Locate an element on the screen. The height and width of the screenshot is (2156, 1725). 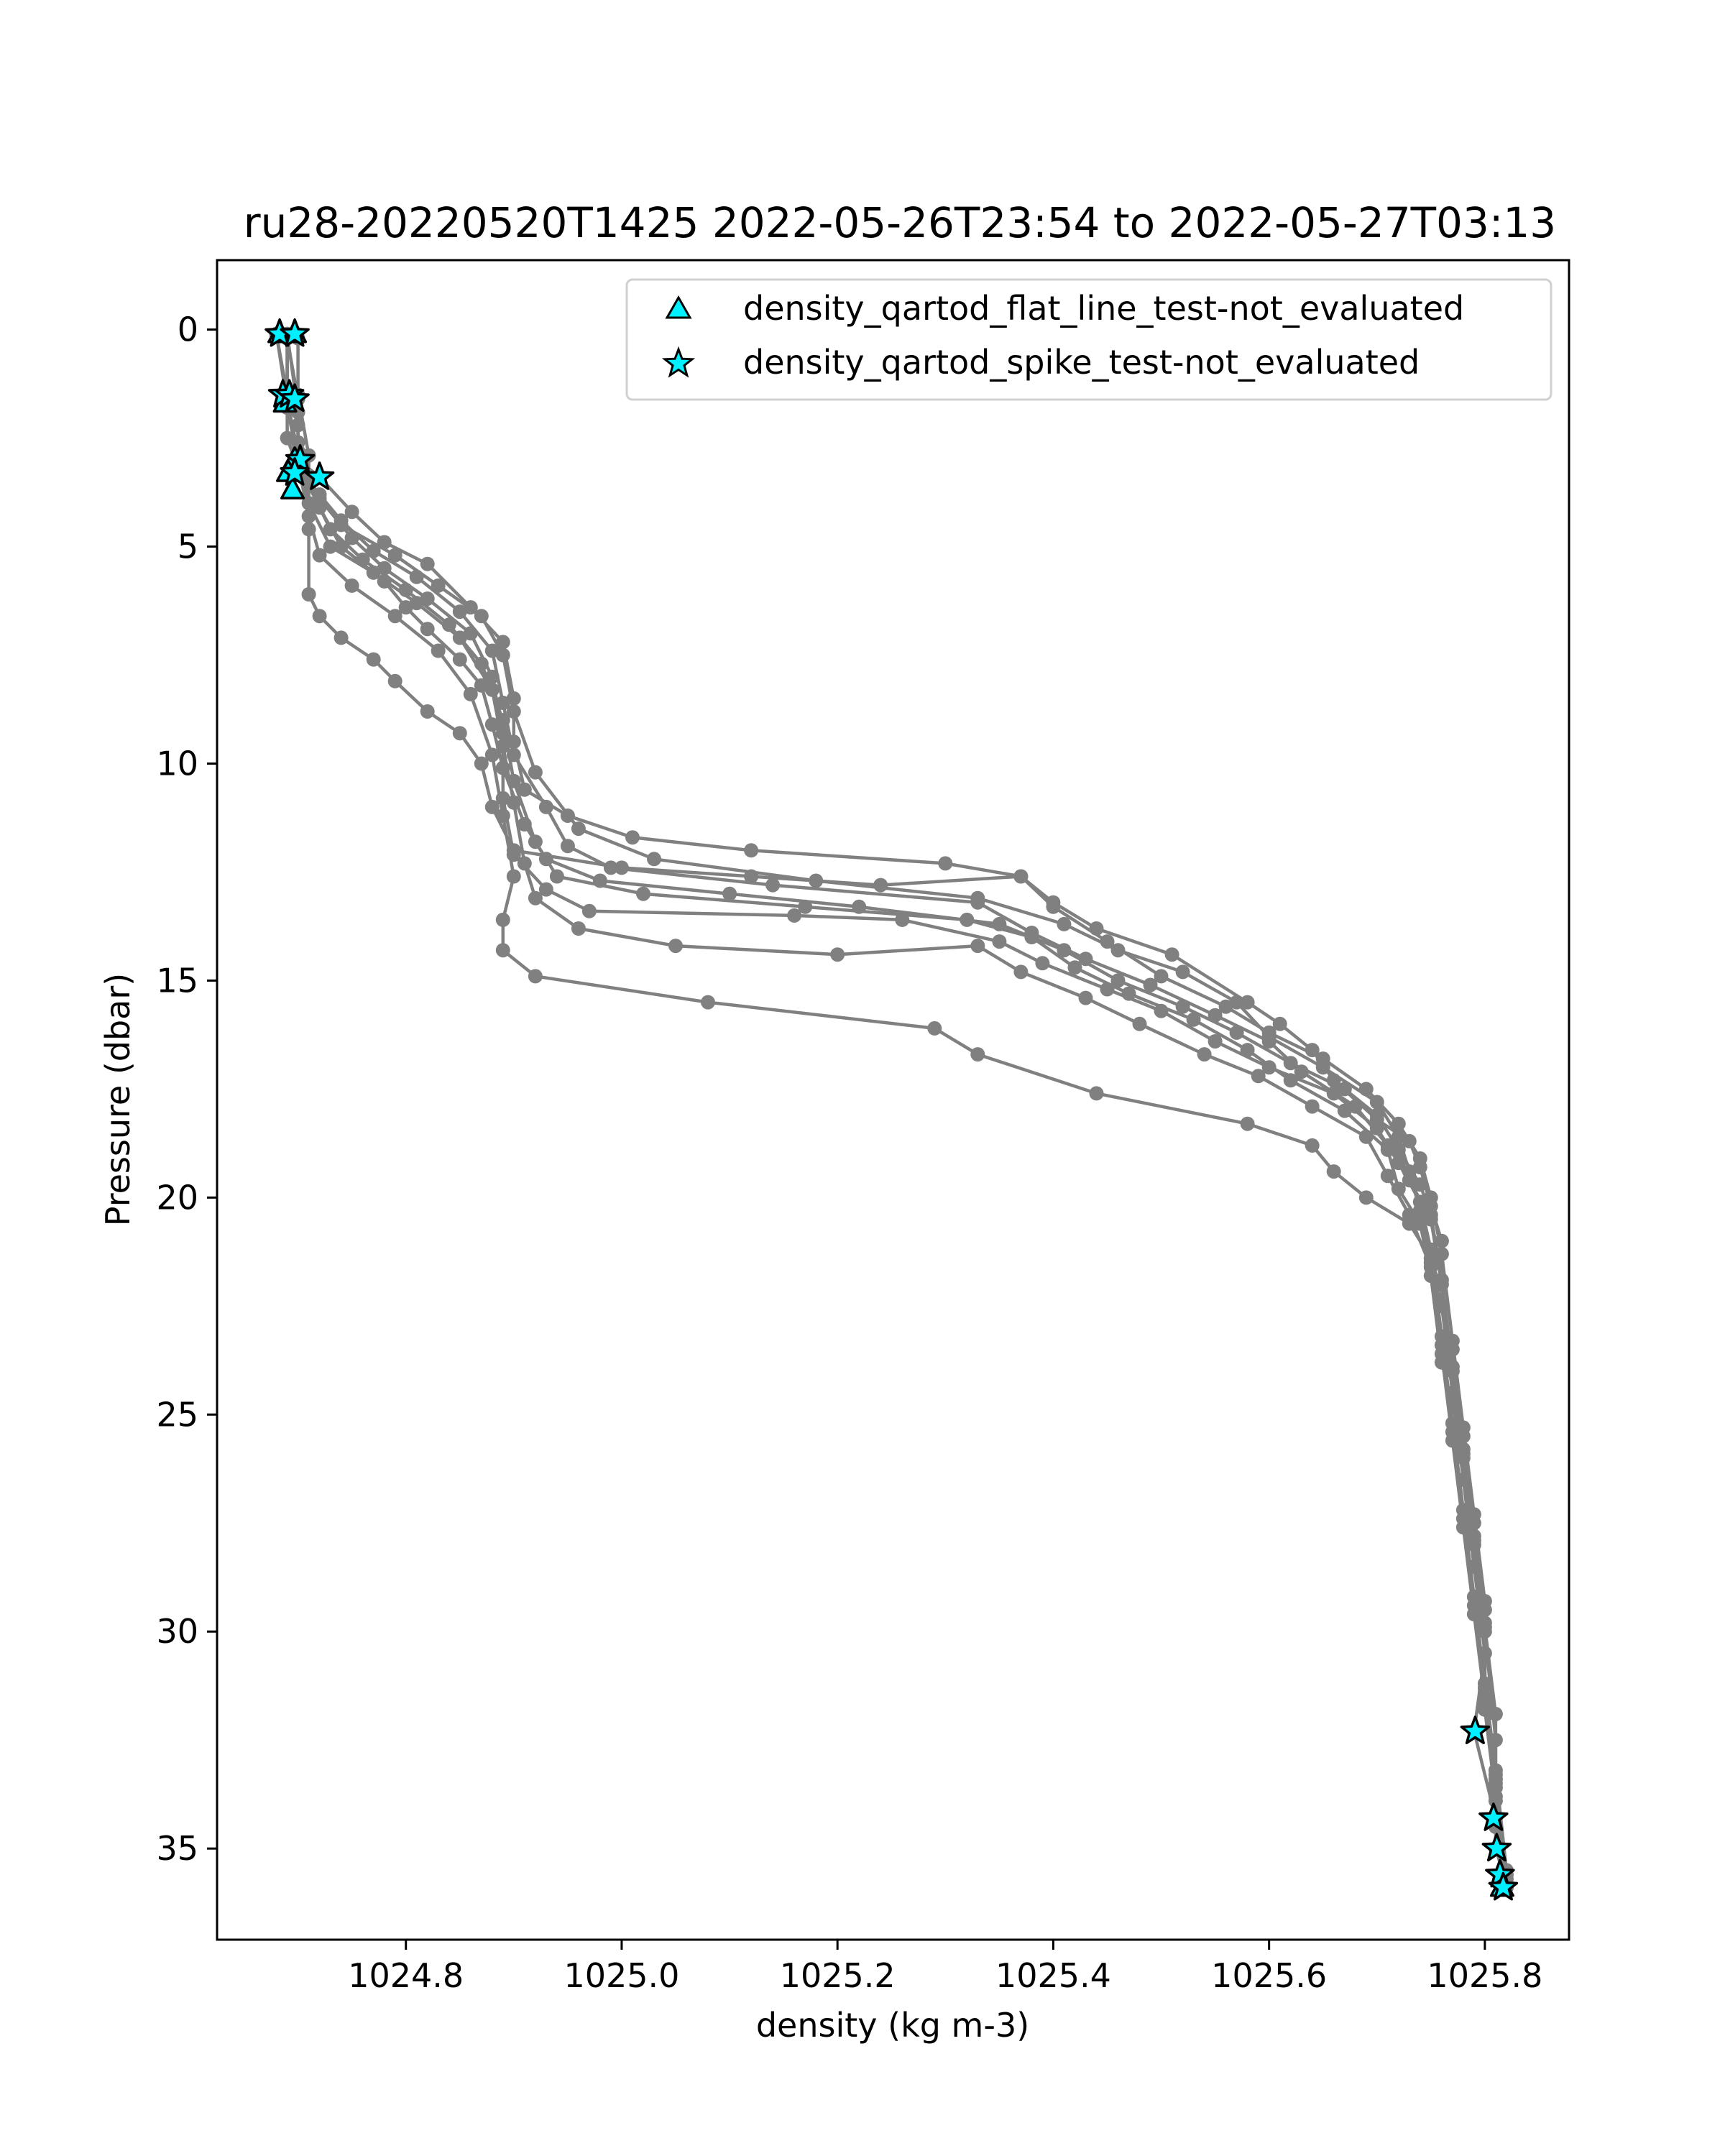
y-axis-label: Pressure (dbar) is located at coordinates (117, 1099).